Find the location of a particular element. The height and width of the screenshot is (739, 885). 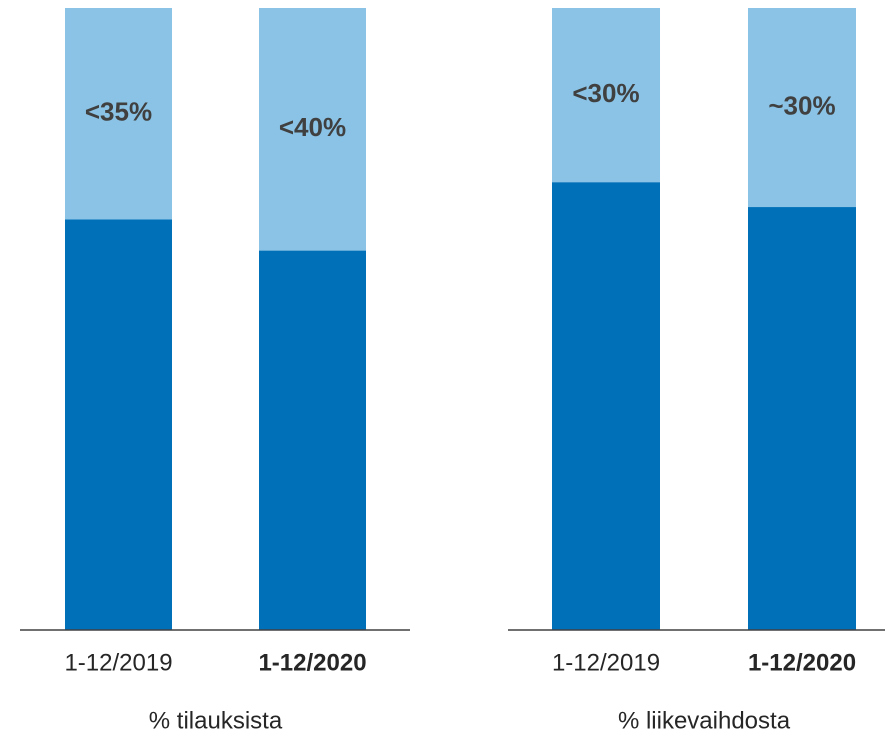

data-label: <40% is located at coordinates (312, 127).